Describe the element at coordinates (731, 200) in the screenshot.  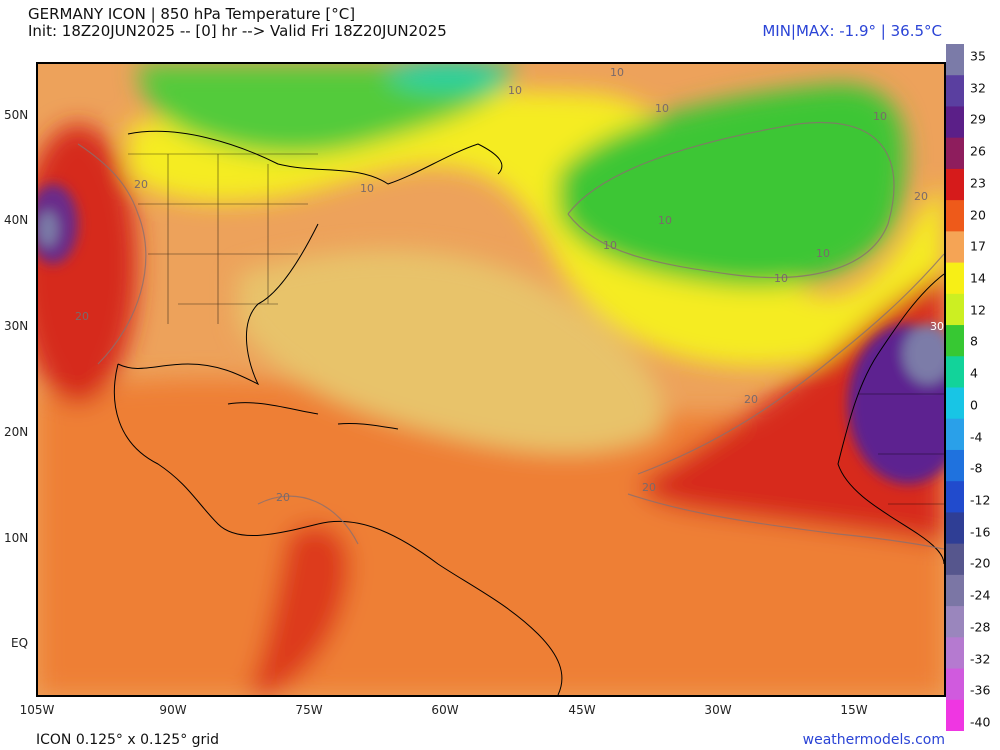
I see `contour-10-atlantic` at that location.